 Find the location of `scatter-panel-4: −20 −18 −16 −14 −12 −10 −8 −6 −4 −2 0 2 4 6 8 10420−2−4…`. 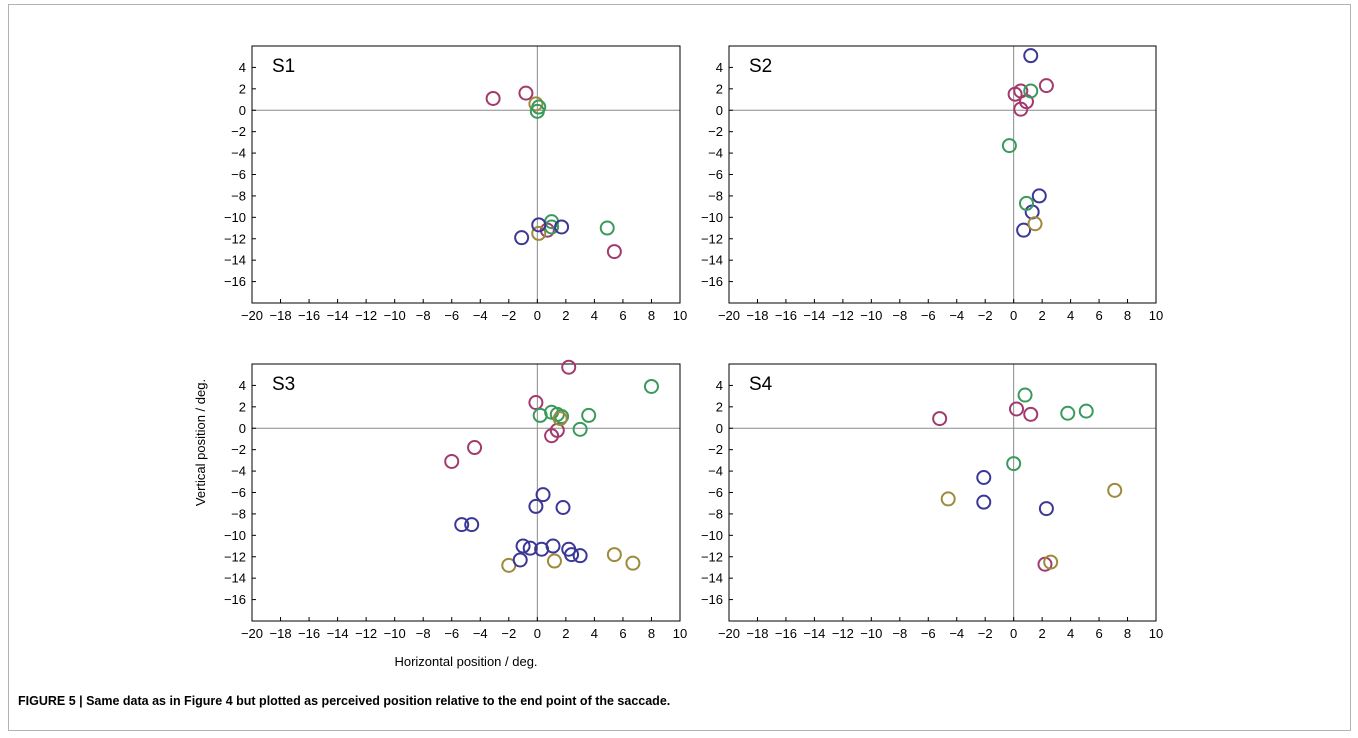

scatter-panel-4: −20 −18 −16 −14 −12 −10 −8 −6 −4 −2 0 2 4 6 8 10420−2−4… is located at coordinates (932, 502).